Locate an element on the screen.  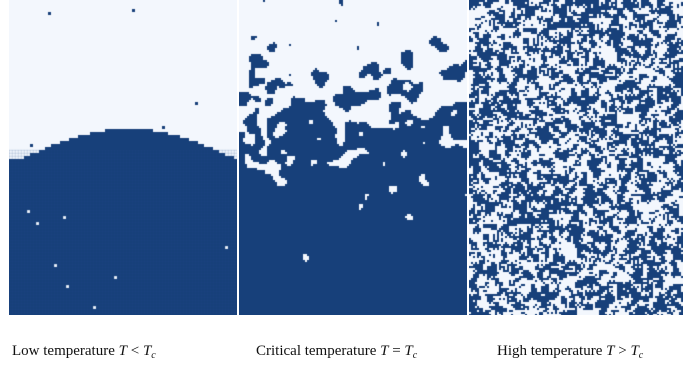
high-temperature-caption: High temperature T > Tc is located at coordinates (570, 352).